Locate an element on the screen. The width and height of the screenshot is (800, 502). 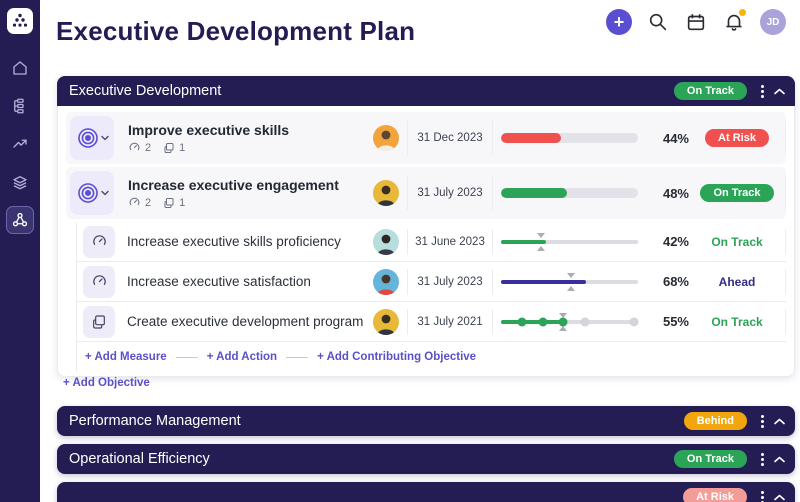
action-title: Create executive development program is located at coordinates (245, 321).